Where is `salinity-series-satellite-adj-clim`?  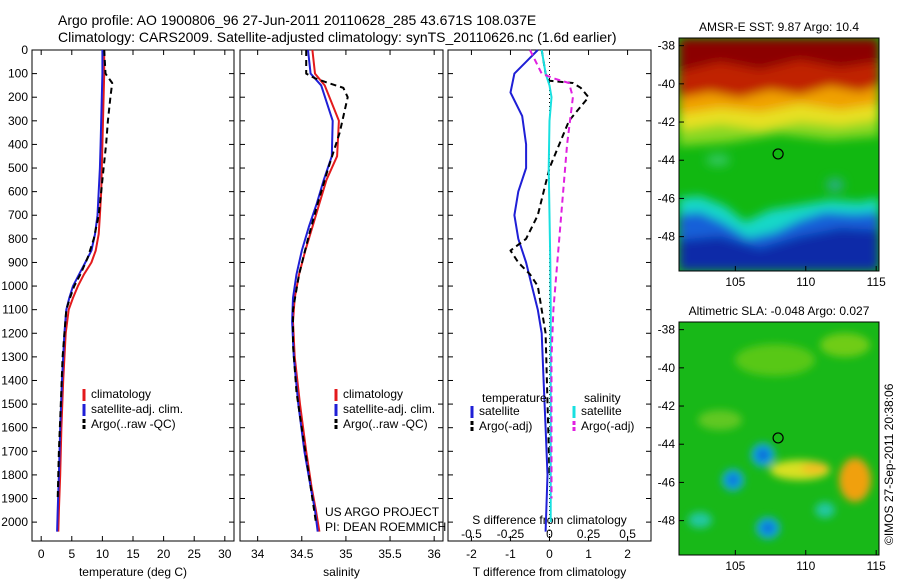 salinity-series-satellite-adj-clim is located at coordinates (312, 290).